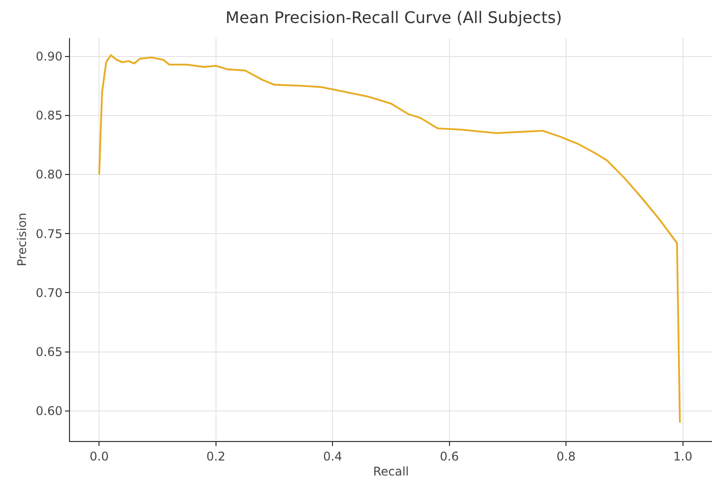 This screenshot has height=480, width=716. Describe the element at coordinates (566, 457) in the screenshot. I see `x-tick-label: 0.8` at that location.